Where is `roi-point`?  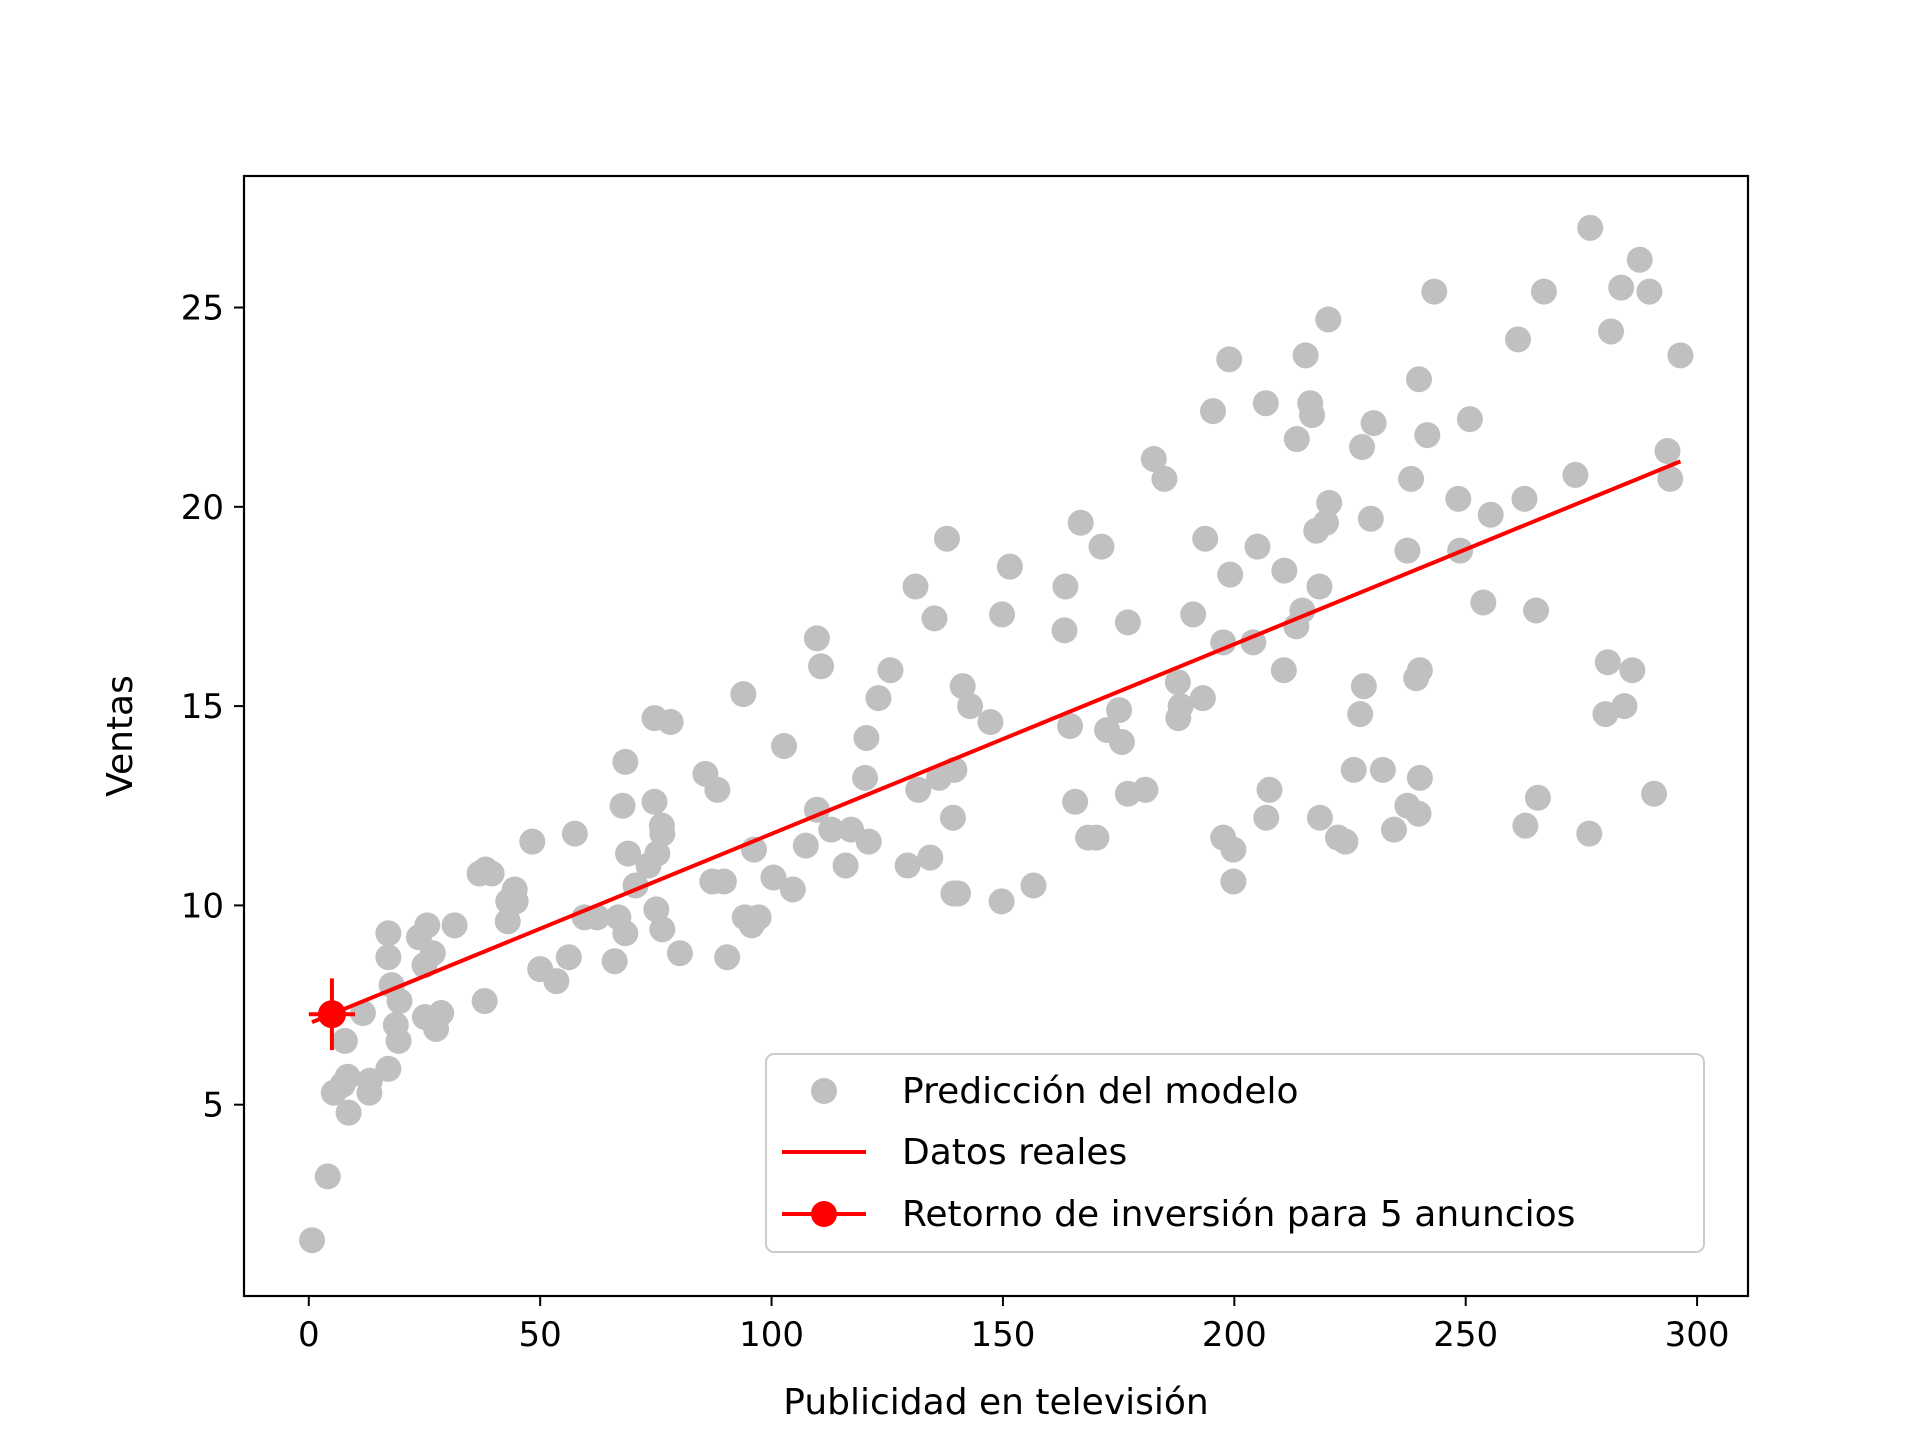
roi-point is located at coordinates (331, 1014).